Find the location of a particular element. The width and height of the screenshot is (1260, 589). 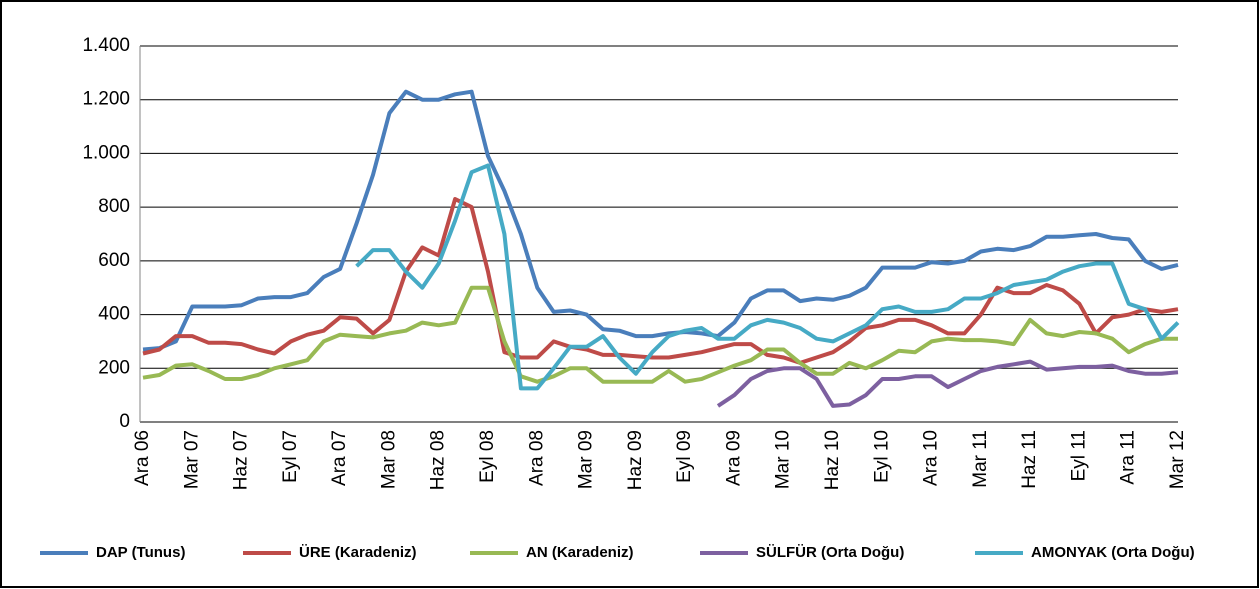

x-tick-label: Haz 08 is located at coordinates (438, 460).